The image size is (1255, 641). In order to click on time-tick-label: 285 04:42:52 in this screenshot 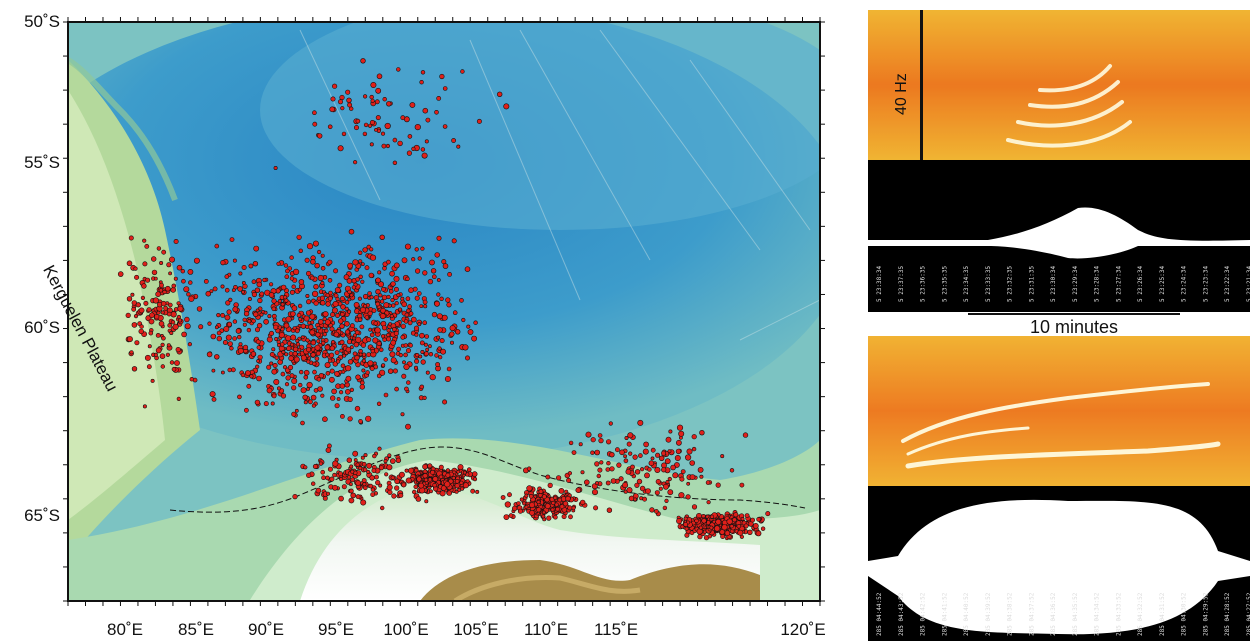, I will do `click(923, 614)`.